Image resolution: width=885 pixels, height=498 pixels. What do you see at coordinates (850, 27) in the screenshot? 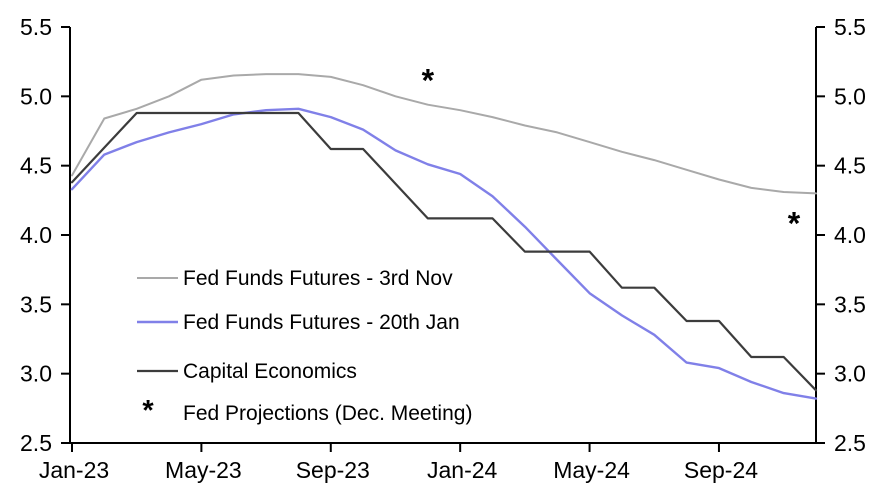
I see `y-tick-label-right: 5.5` at bounding box center [850, 27].